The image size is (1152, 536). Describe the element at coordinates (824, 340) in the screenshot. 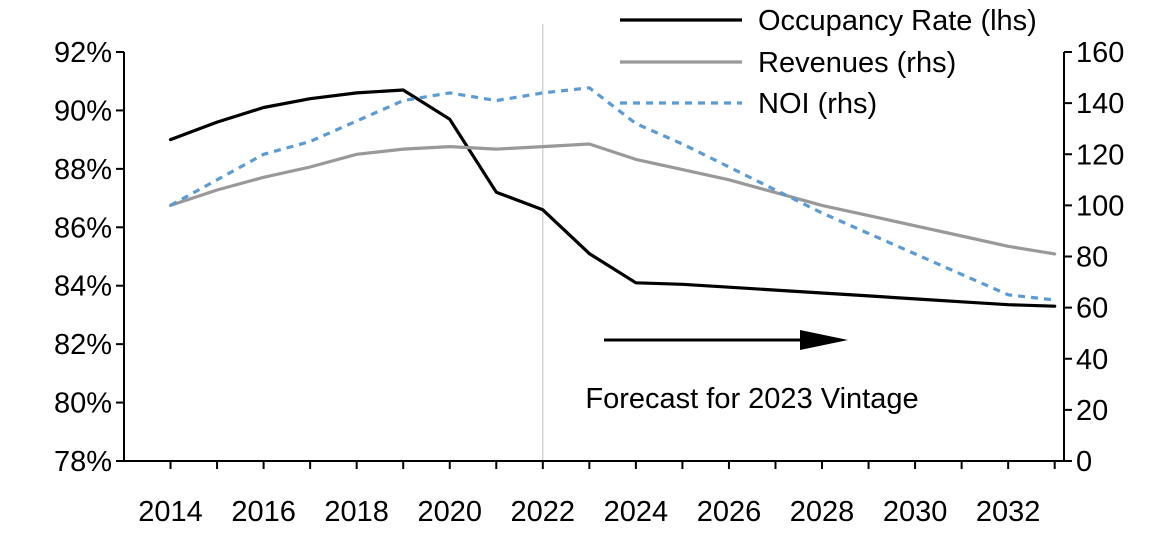

I see `forecast-arrow-head` at that location.